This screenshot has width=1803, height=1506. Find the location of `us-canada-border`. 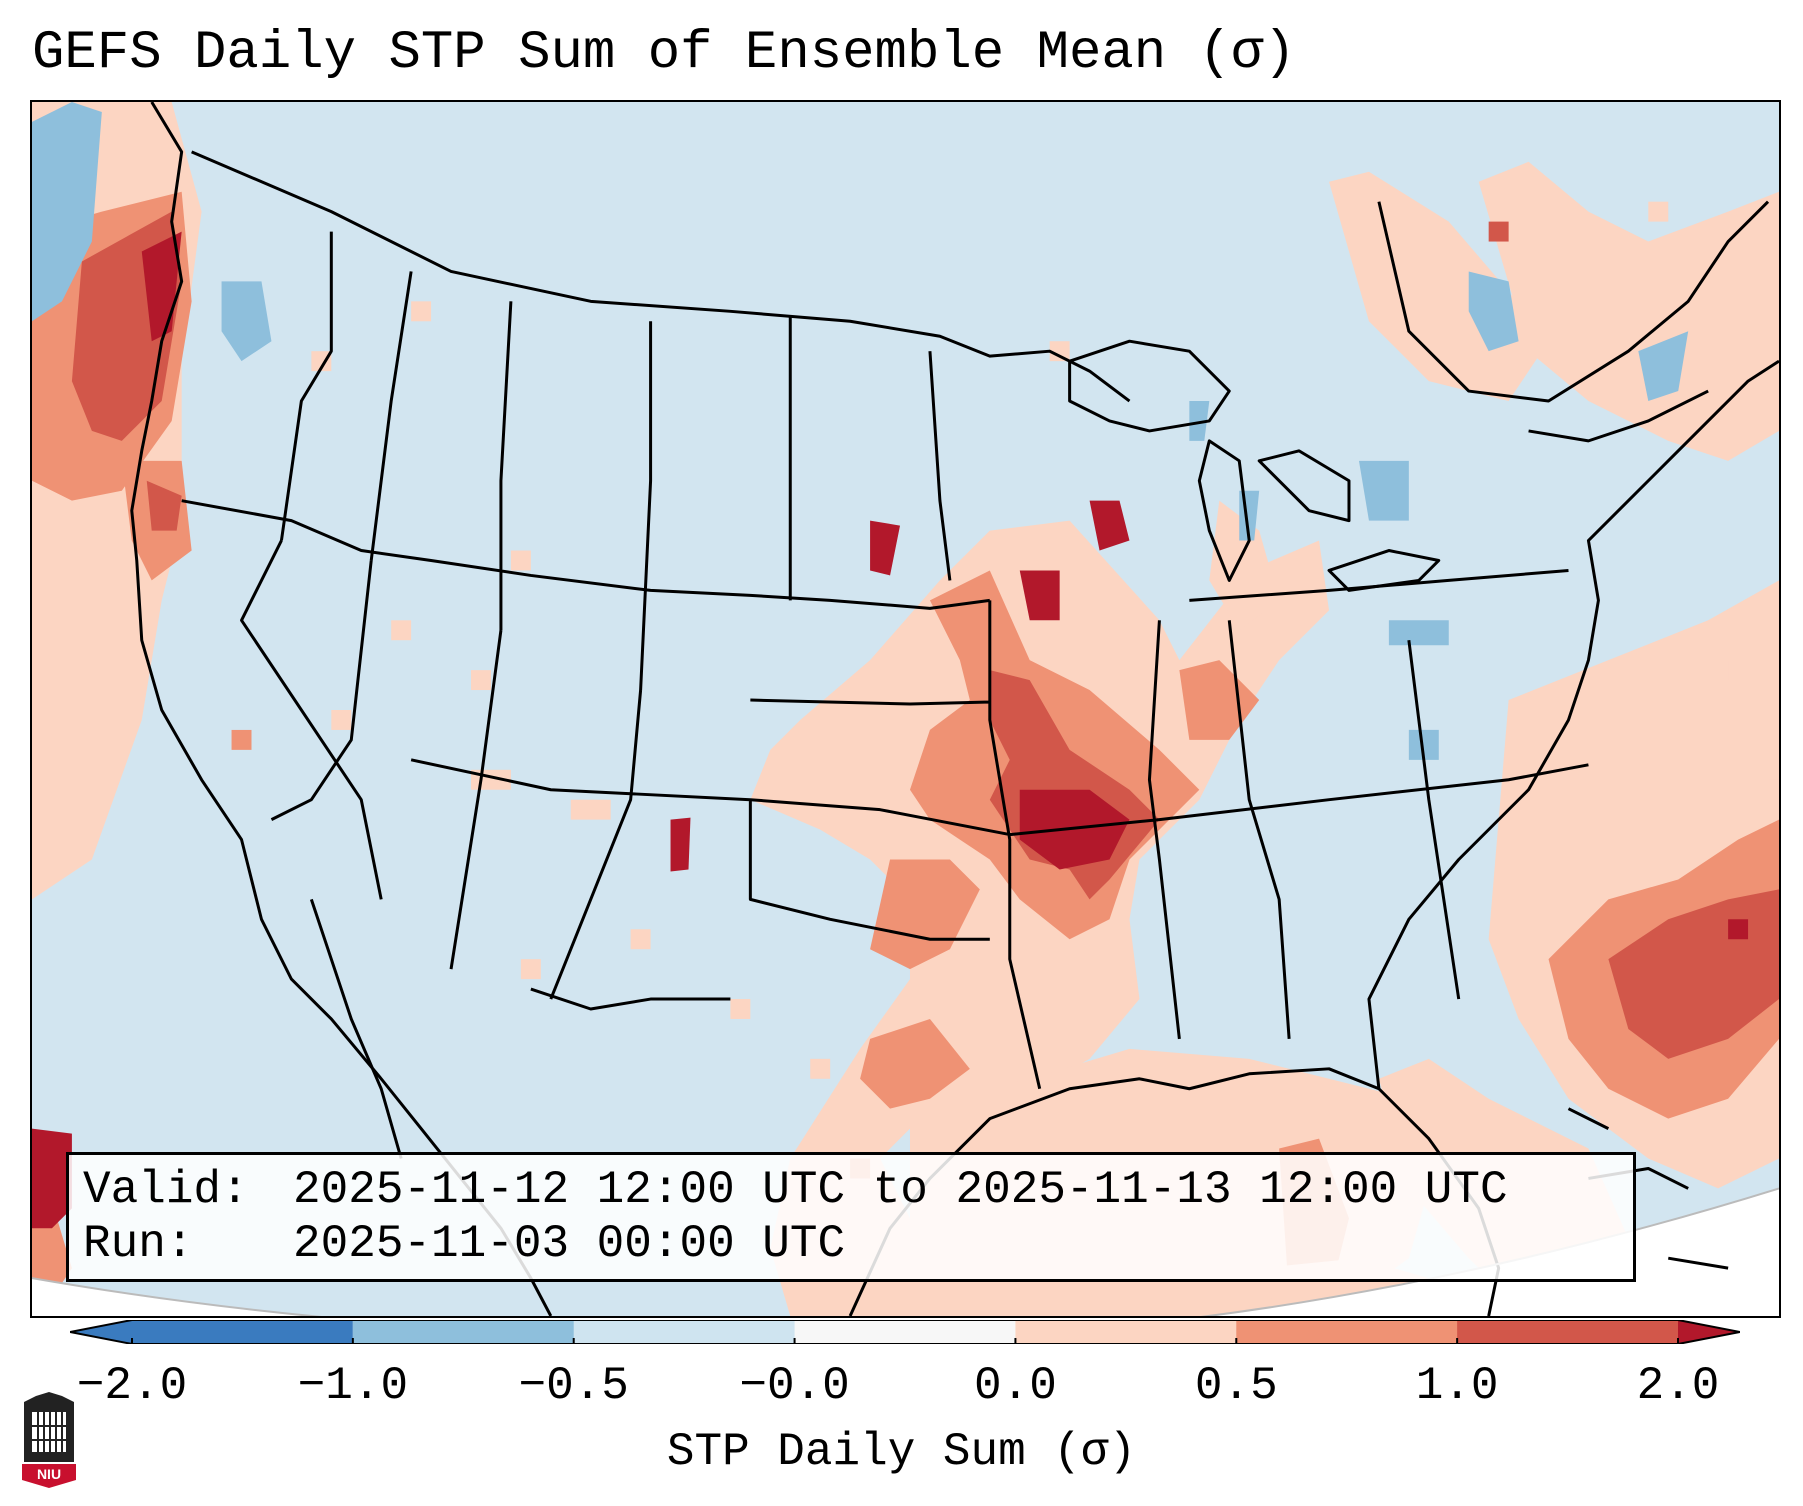

us-canada-border is located at coordinates (661, 276).